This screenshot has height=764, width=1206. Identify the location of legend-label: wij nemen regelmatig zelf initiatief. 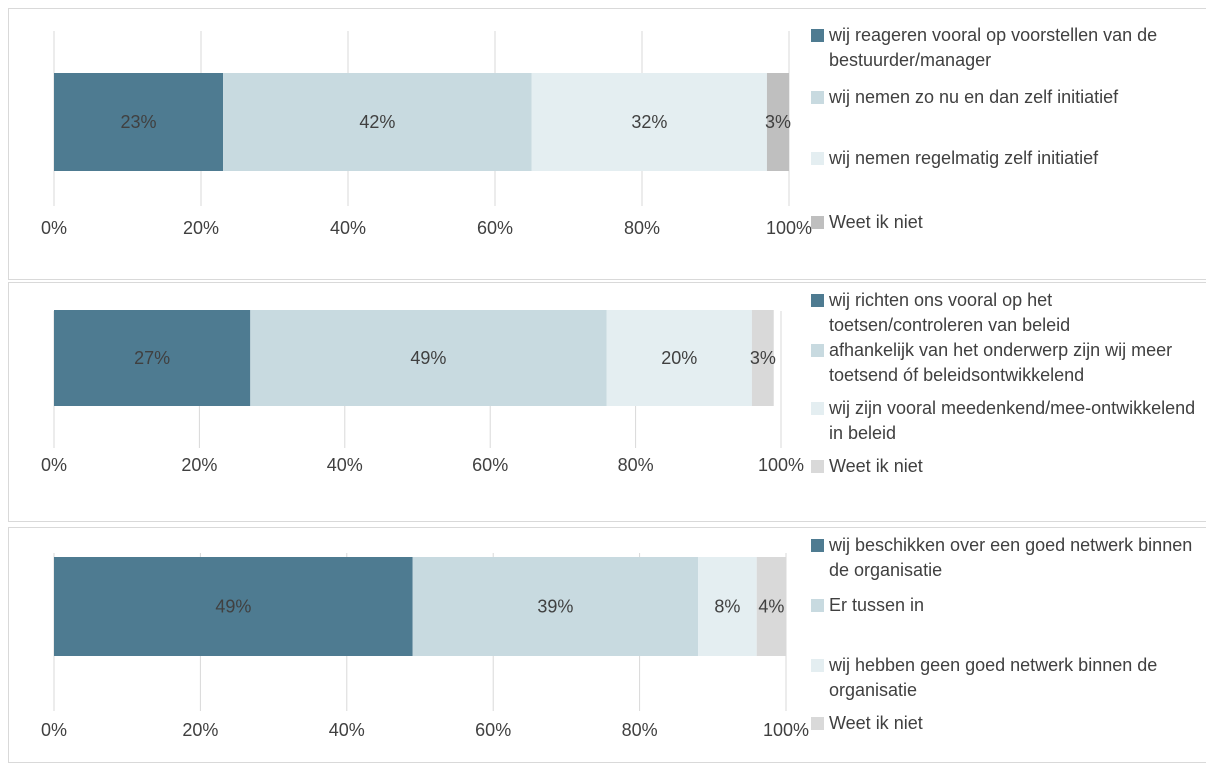
(964, 158).